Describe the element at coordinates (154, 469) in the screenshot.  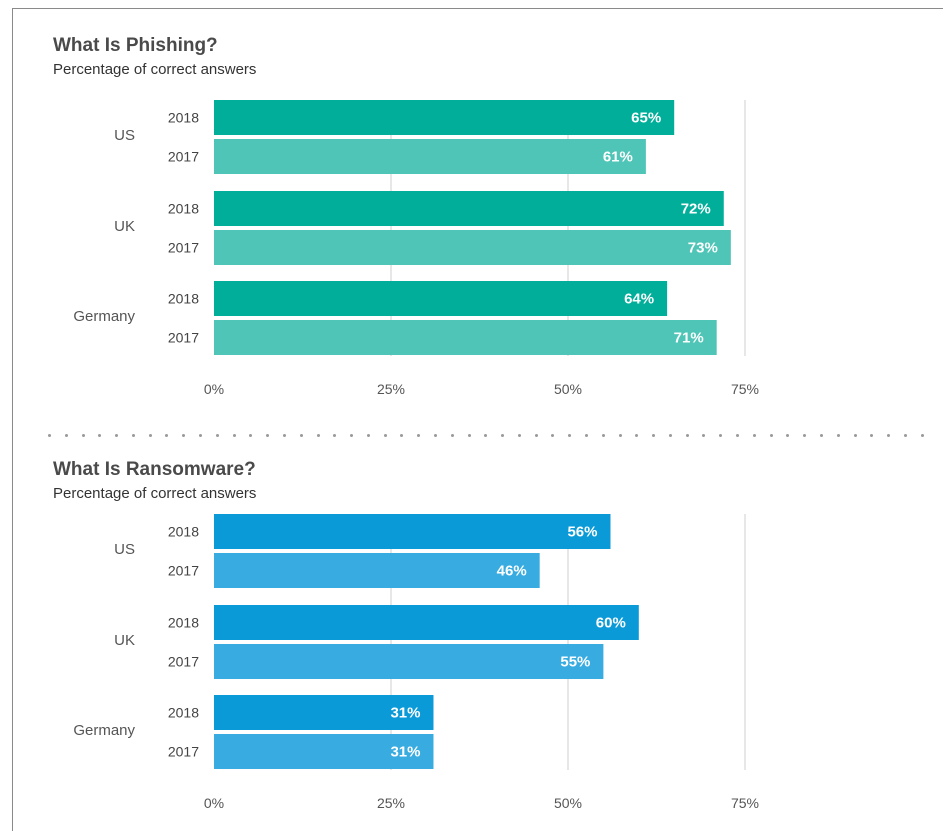
I see `ransomware-chart-title: What Is Ransomware?` at that location.